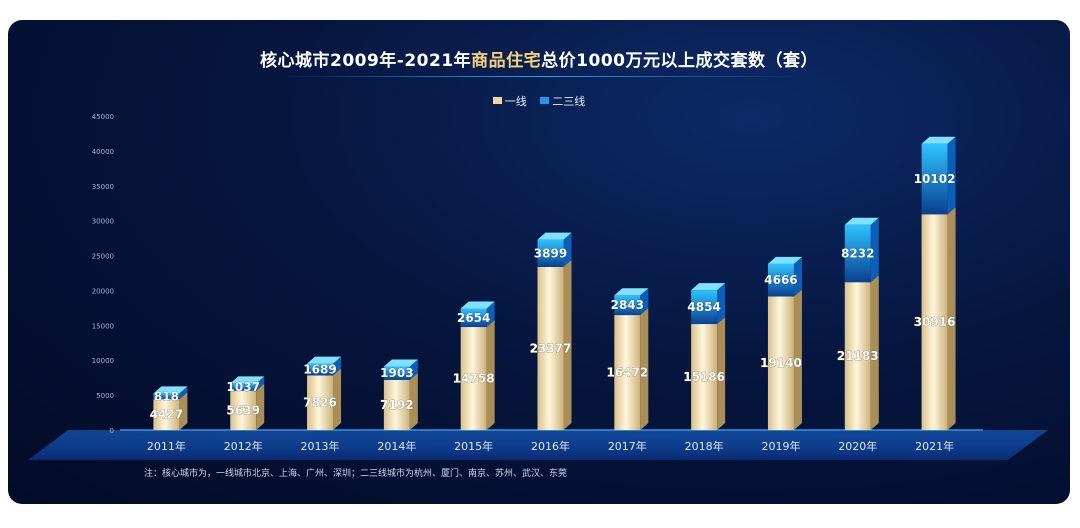  Describe the element at coordinates (780, 446) in the screenshot. I see `x-tick-label-8: 2019年` at that location.